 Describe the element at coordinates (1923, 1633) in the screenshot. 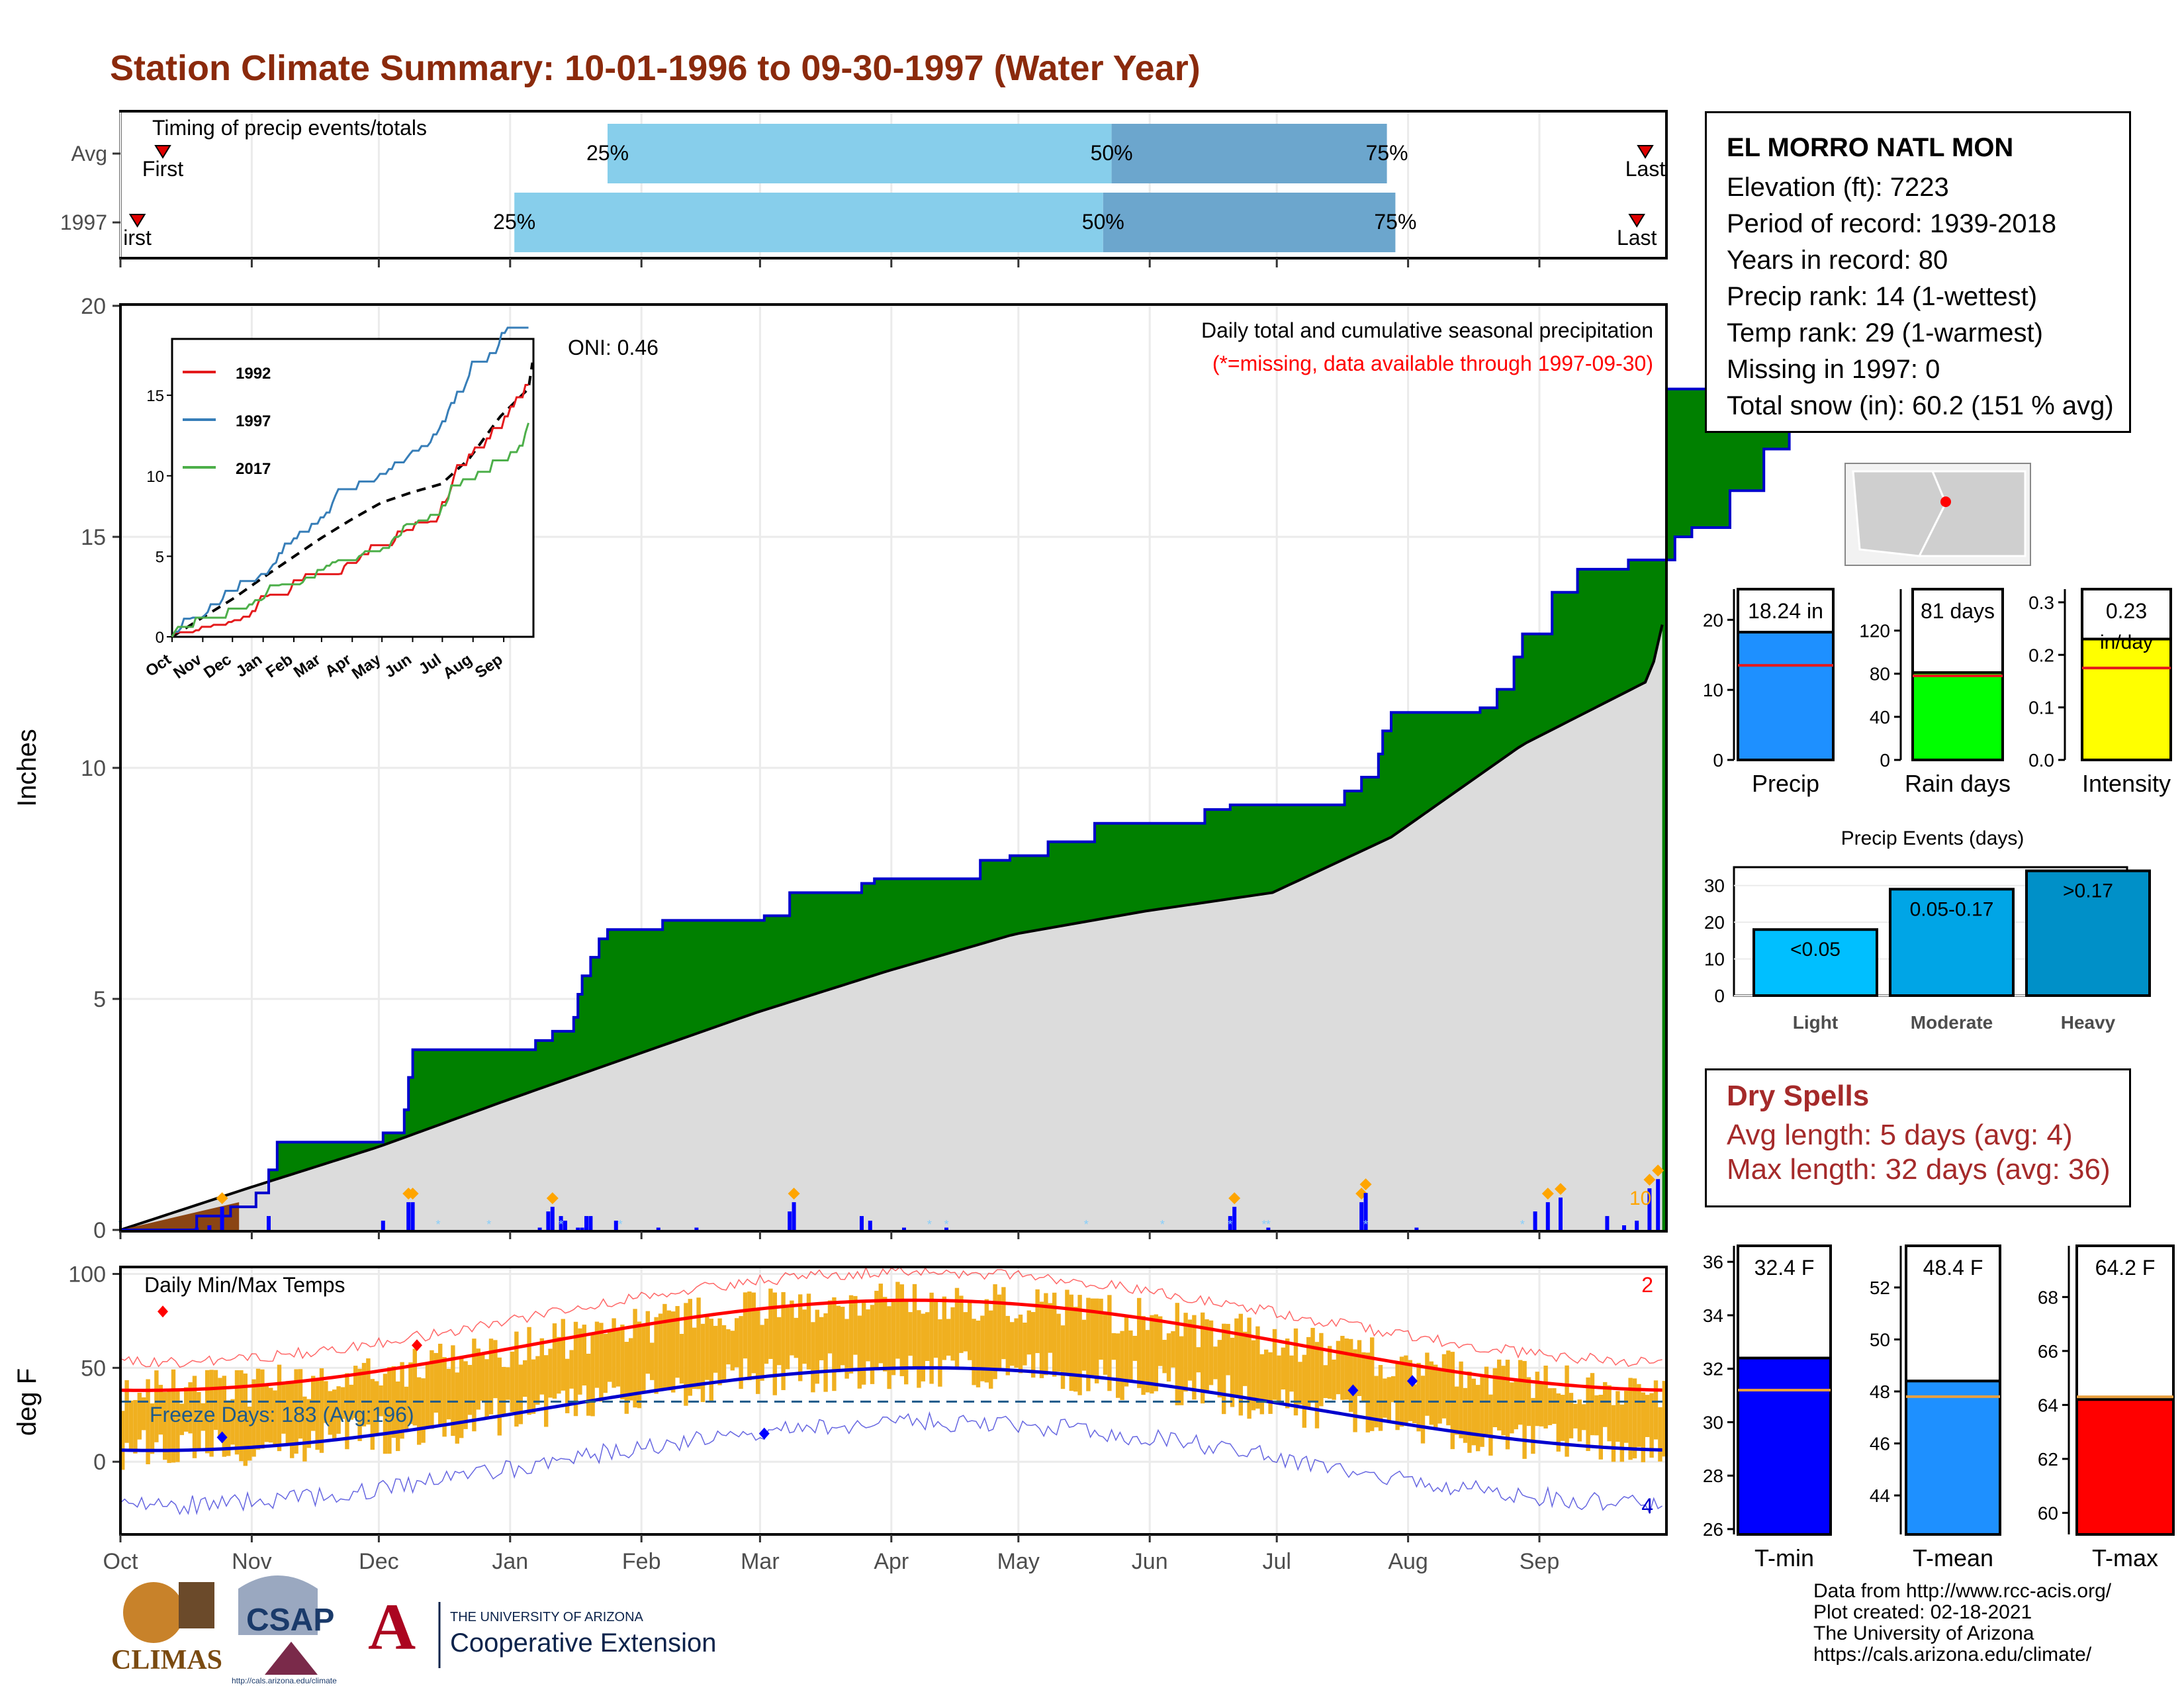

I see `credit-line: The University of Arizona` at that location.